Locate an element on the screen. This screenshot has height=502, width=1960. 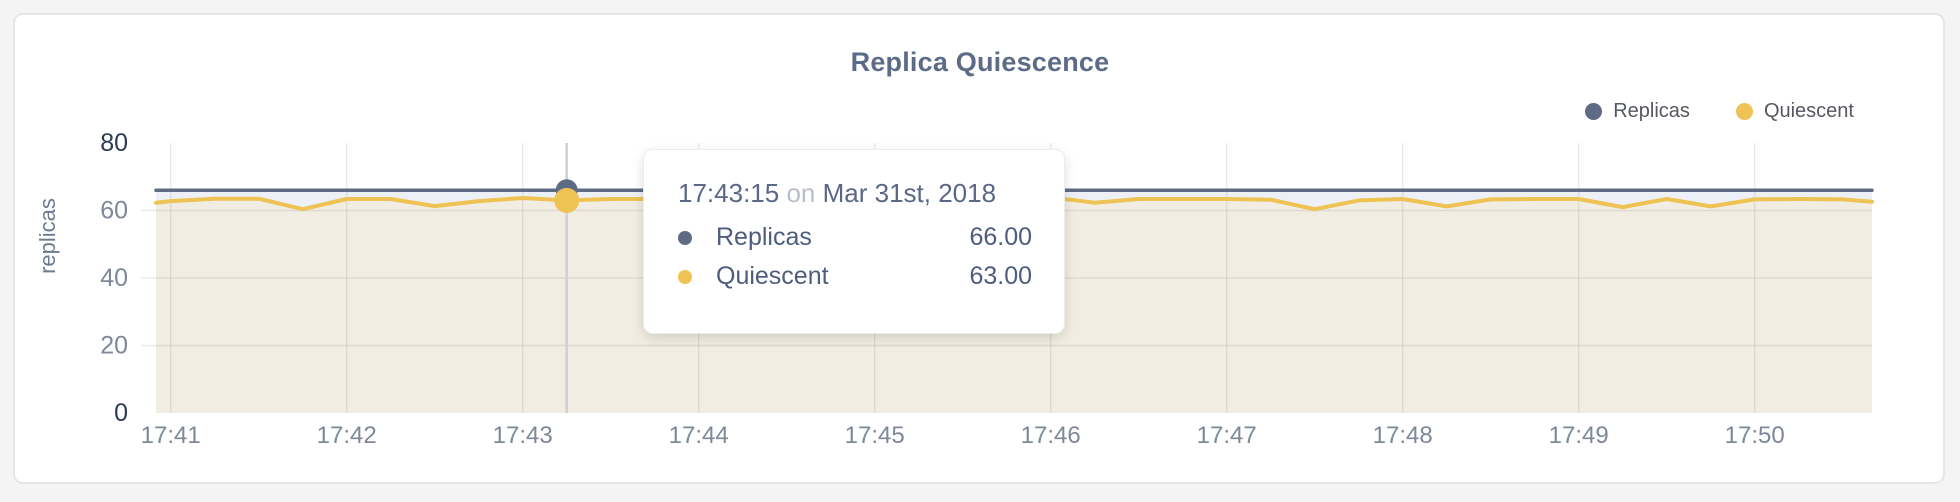
y-tick-label: 0 is located at coordinates (121, 413).